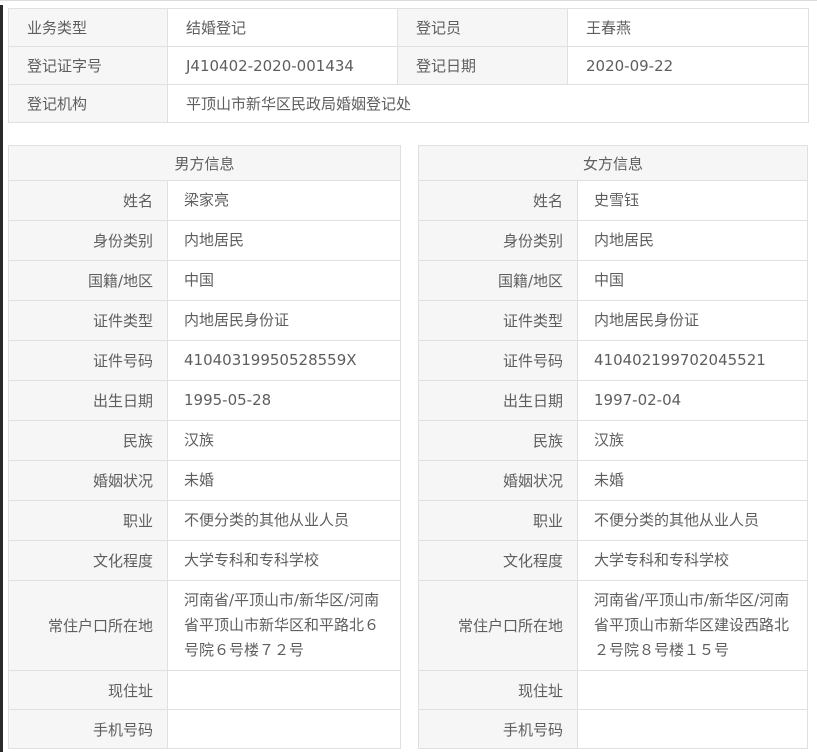 The width and height of the screenshot is (817, 752). I want to click on birth-date-value: 1997-02-04, so click(692, 400).